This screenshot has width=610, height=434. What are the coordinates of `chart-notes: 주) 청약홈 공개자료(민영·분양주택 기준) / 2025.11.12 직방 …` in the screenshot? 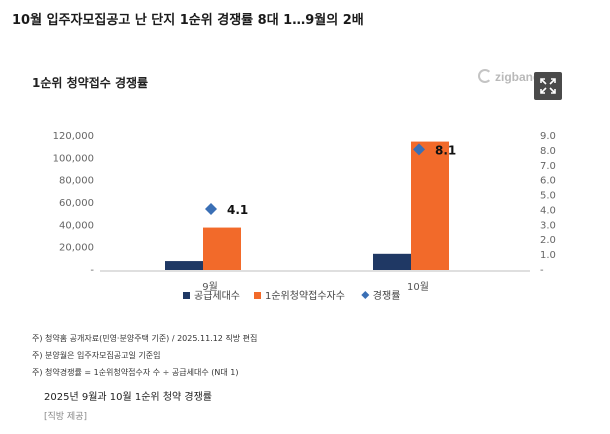 It's located at (144, 355).